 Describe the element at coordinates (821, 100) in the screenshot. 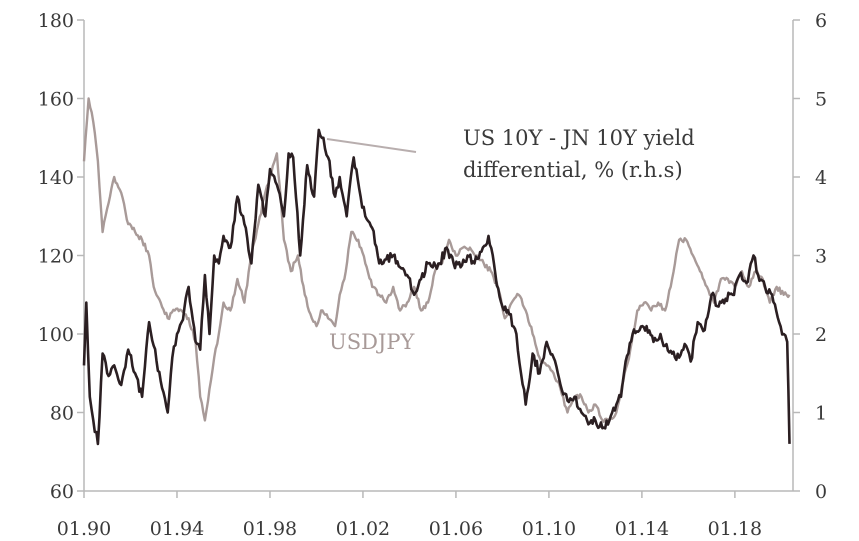

I see `right-tick-label: 5` at that location.